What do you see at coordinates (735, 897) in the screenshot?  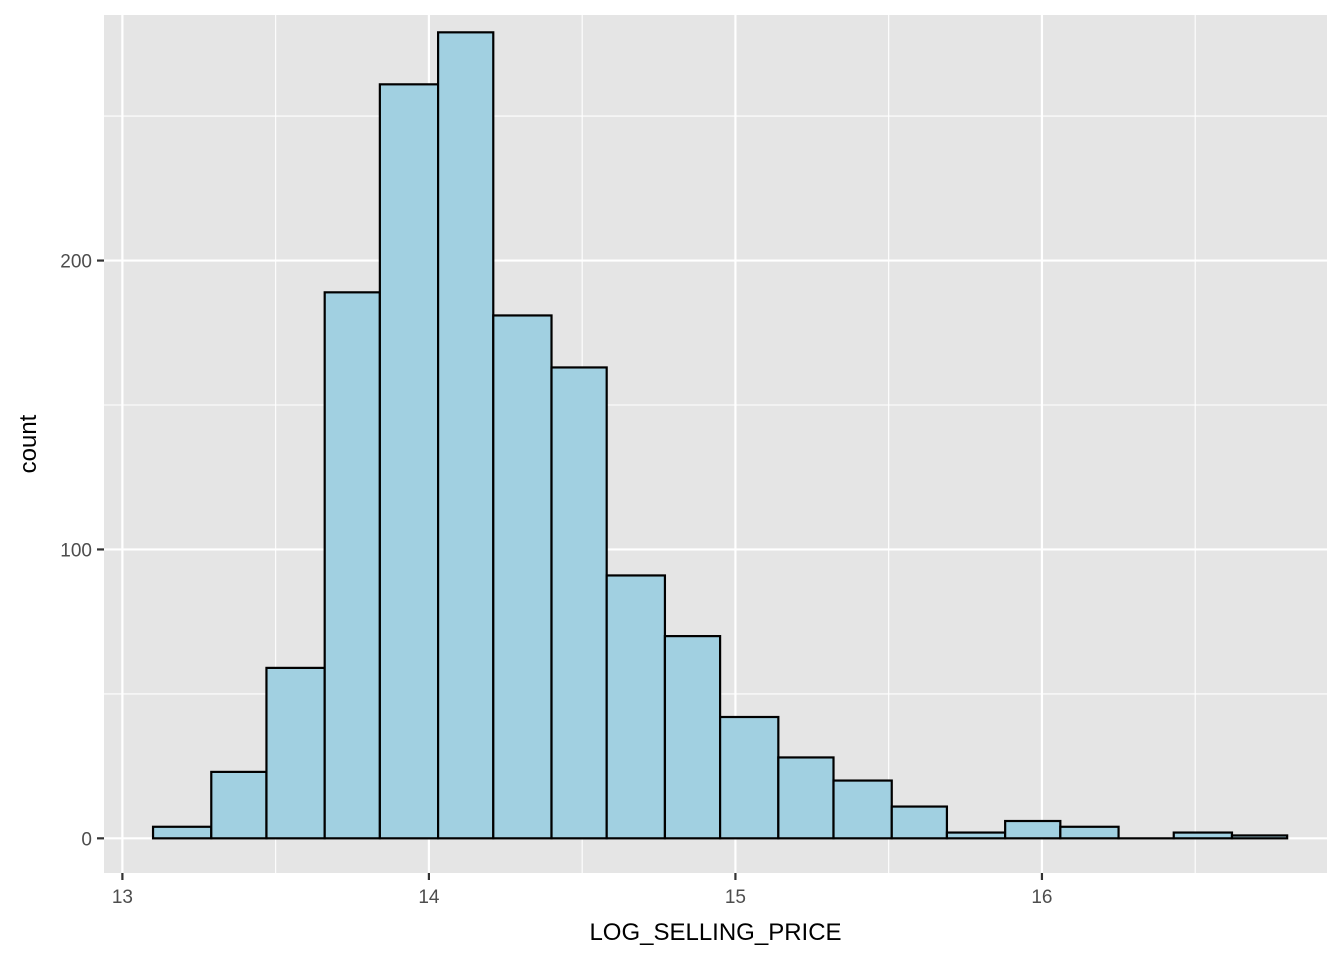 I see `x-tick-label: 15` at bounding box center [735, 897].